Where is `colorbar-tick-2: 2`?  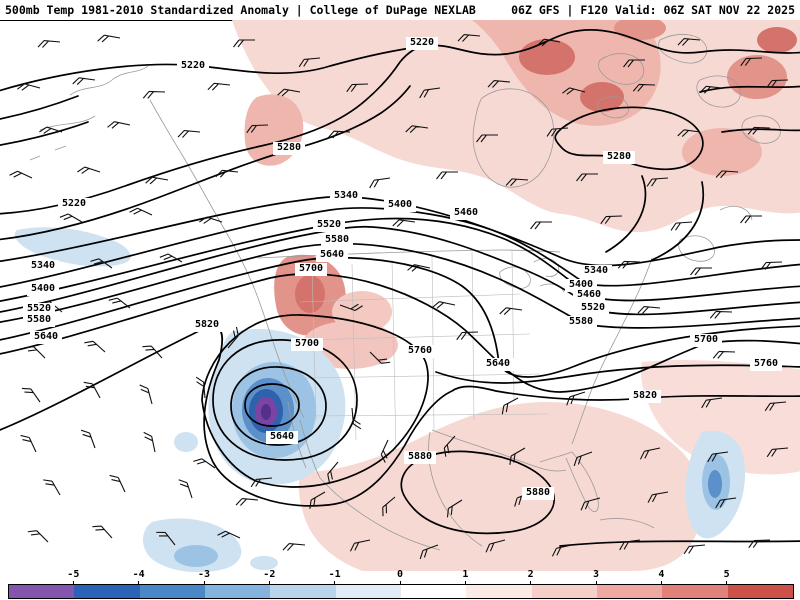
colorbar-tick-2: 2 is located at coordinates (531, 576).